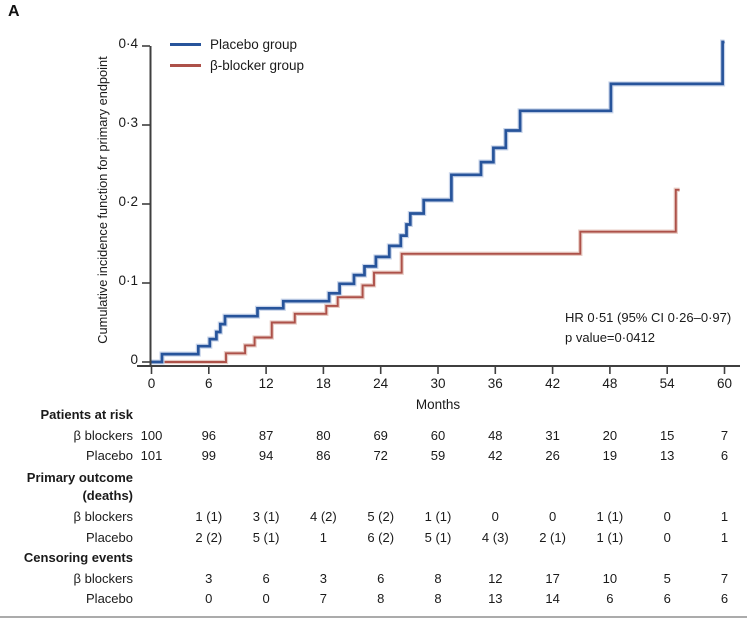  What do you see at coordinates (254, 44) in the screenshot?
I see `legend-label: Placebo group` at bounding box center [254, 44].